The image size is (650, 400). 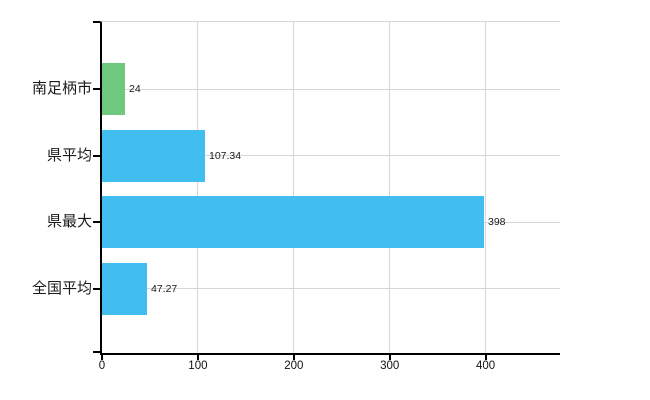 What do you see at coordinates (164, 288) in the screenshot?
I see `value-label: 47.27` at bounding box center [164, 288].